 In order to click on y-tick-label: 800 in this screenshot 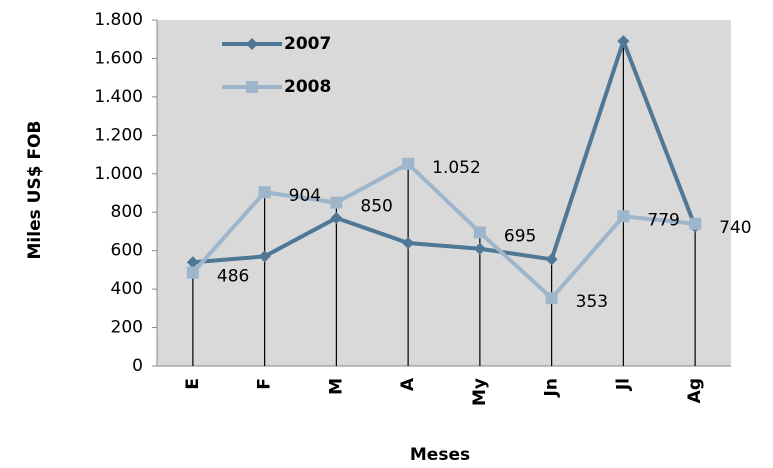, I will do `click(127, 212)`.